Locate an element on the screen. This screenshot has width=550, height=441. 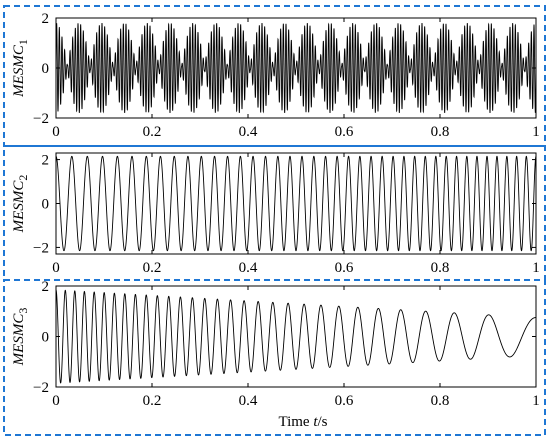
y-axis-label: MESMC1 is located at coordinates (20, 68).